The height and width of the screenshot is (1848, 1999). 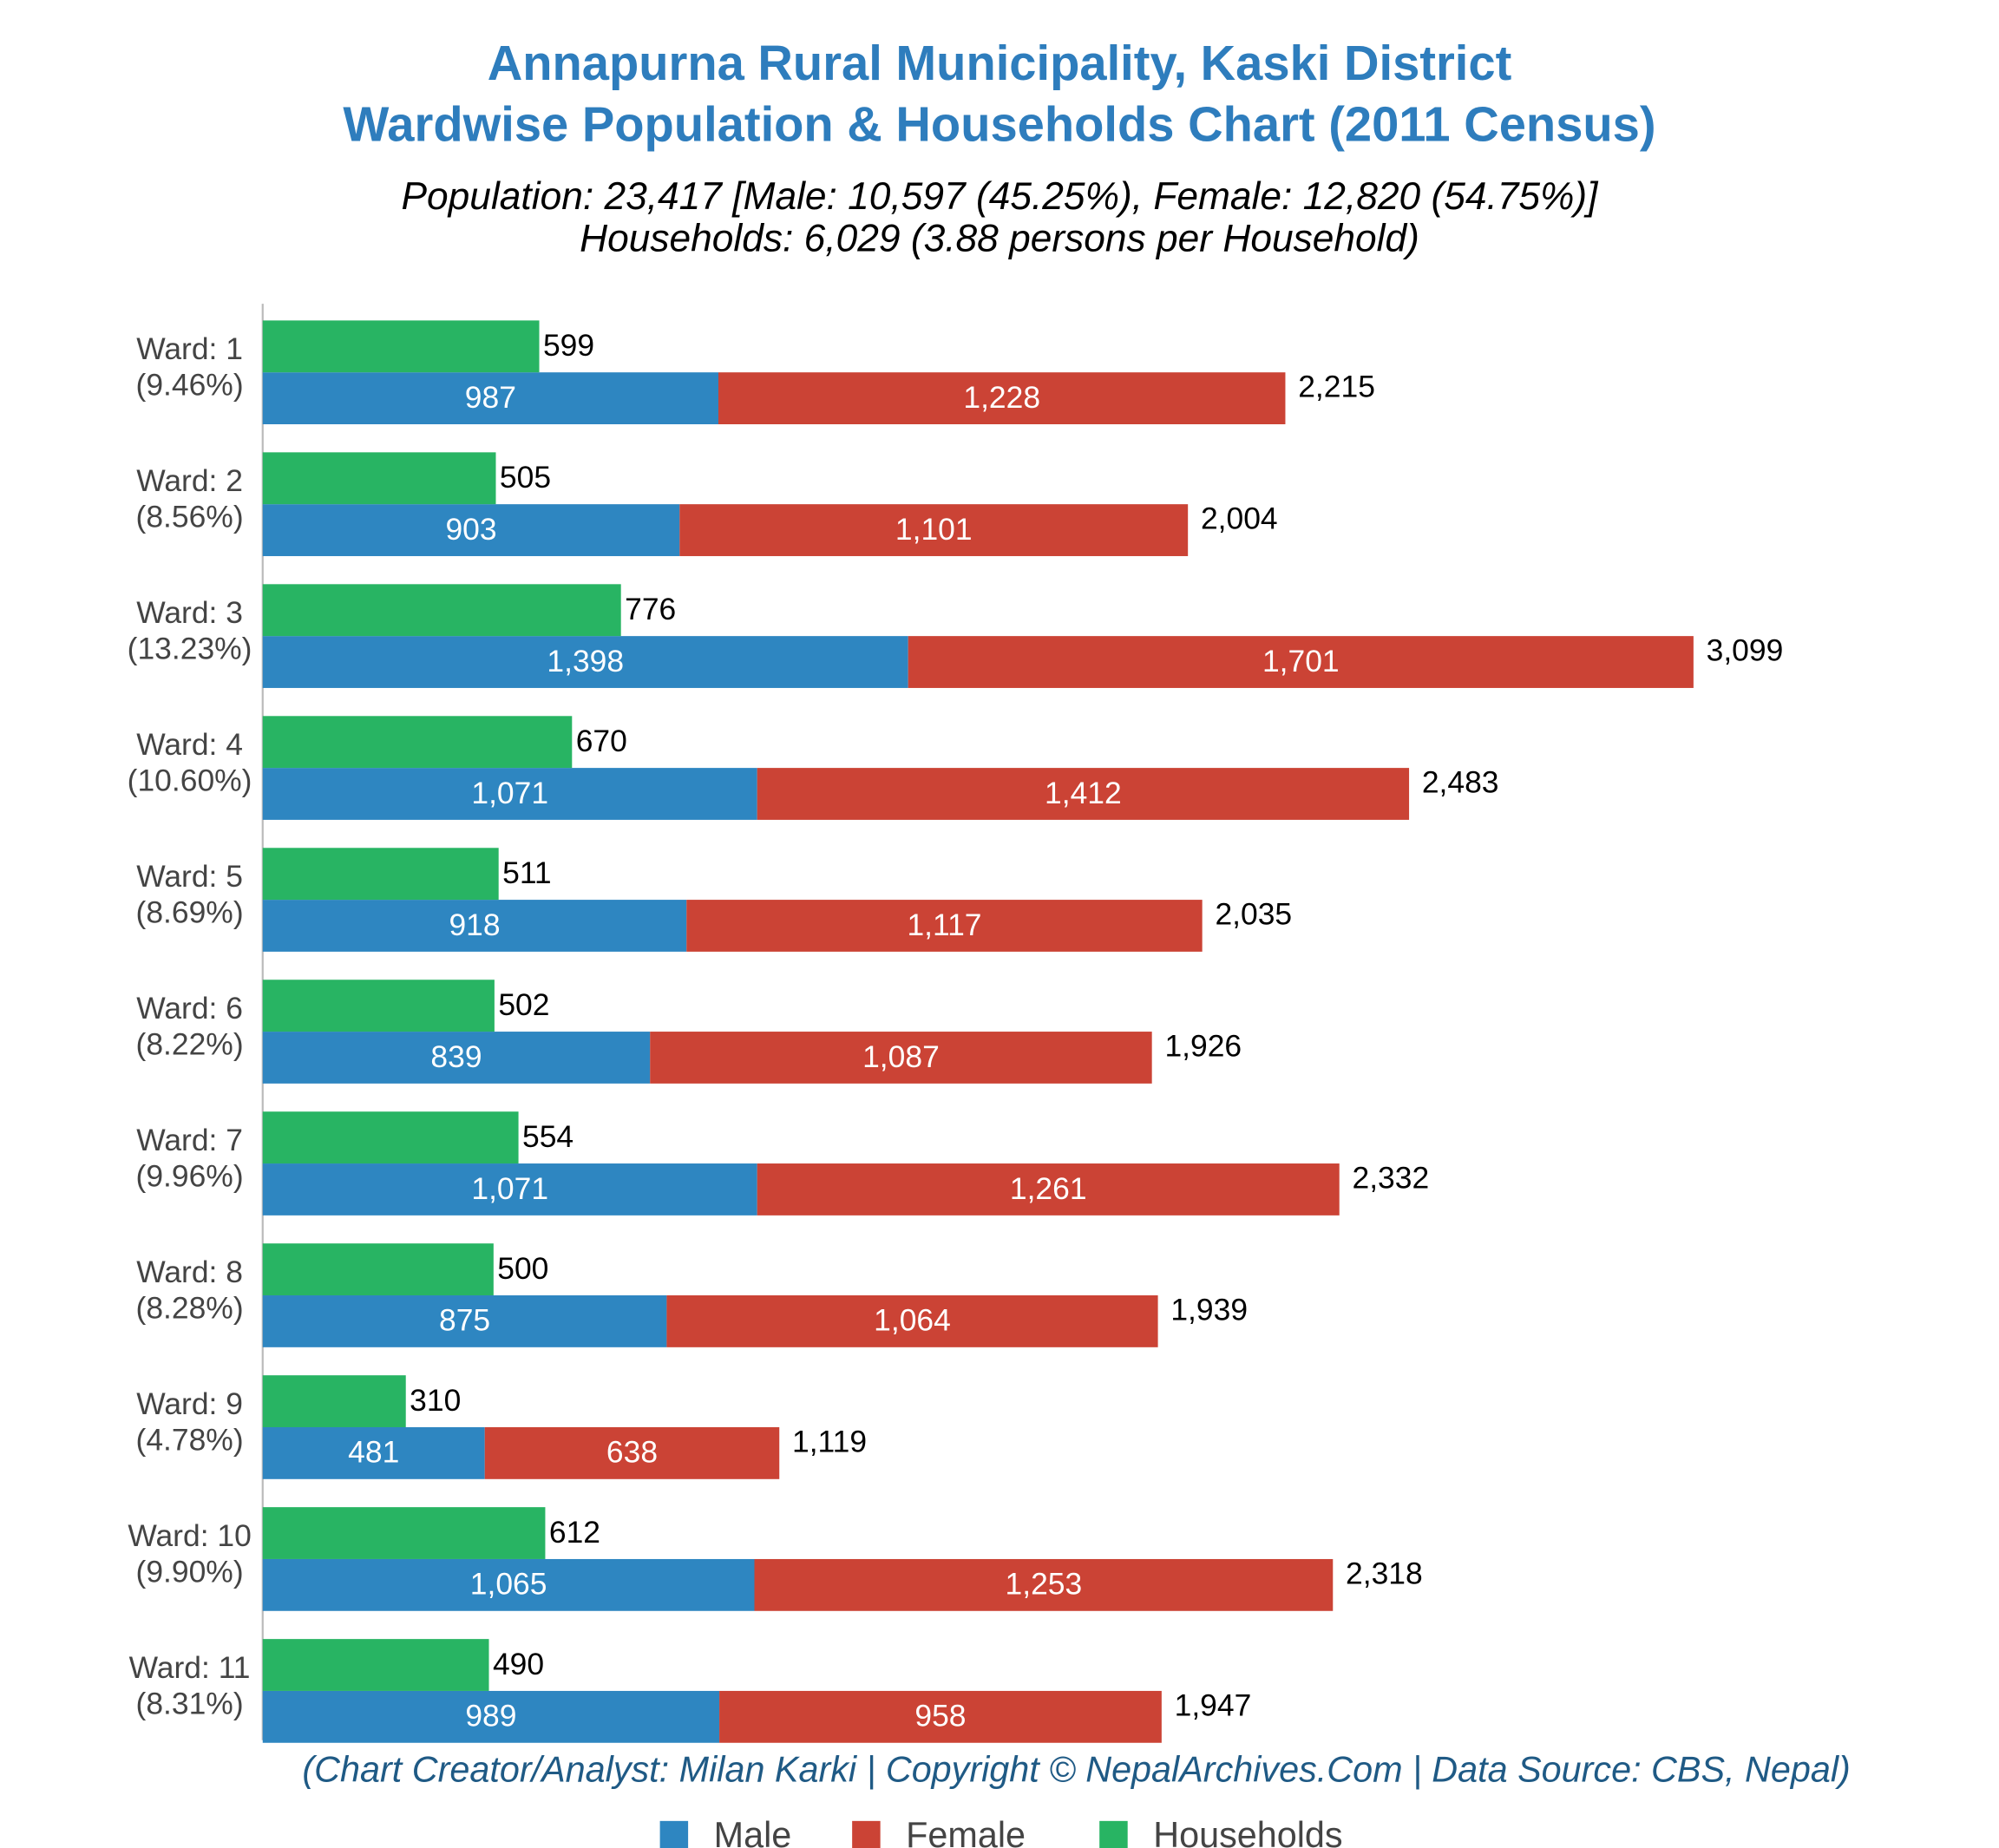 I want to click on data-label: 511, so click(x=527, y=872).